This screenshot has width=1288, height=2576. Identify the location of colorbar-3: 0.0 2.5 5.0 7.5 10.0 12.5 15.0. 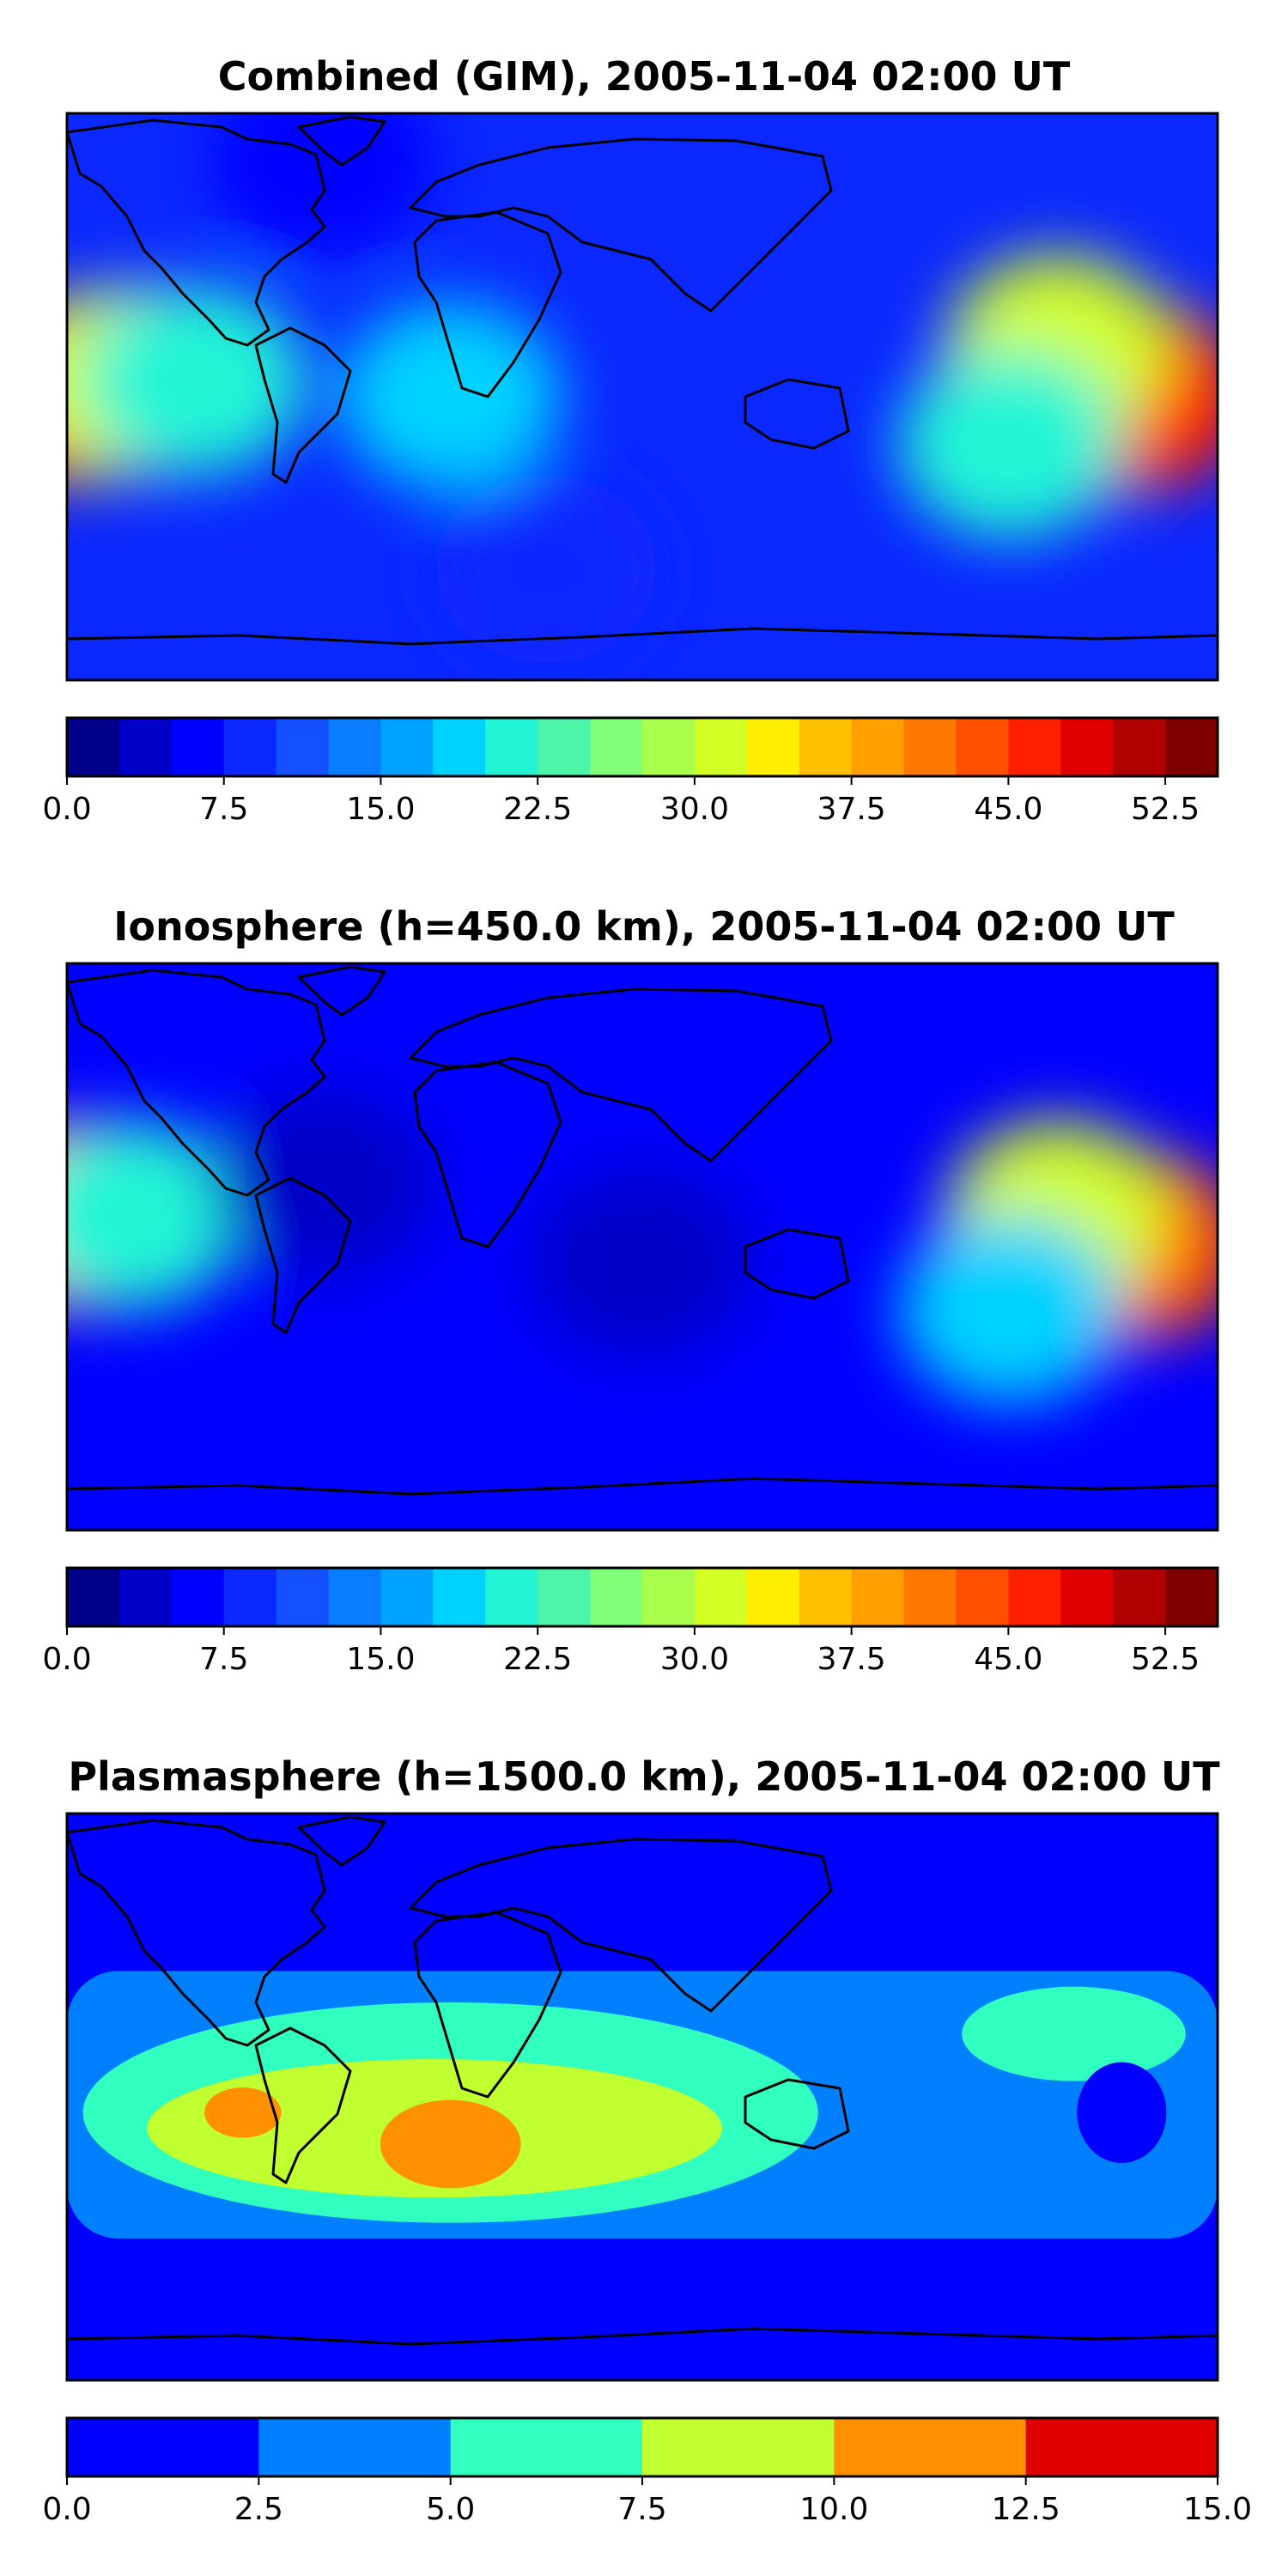
(647, 2471).